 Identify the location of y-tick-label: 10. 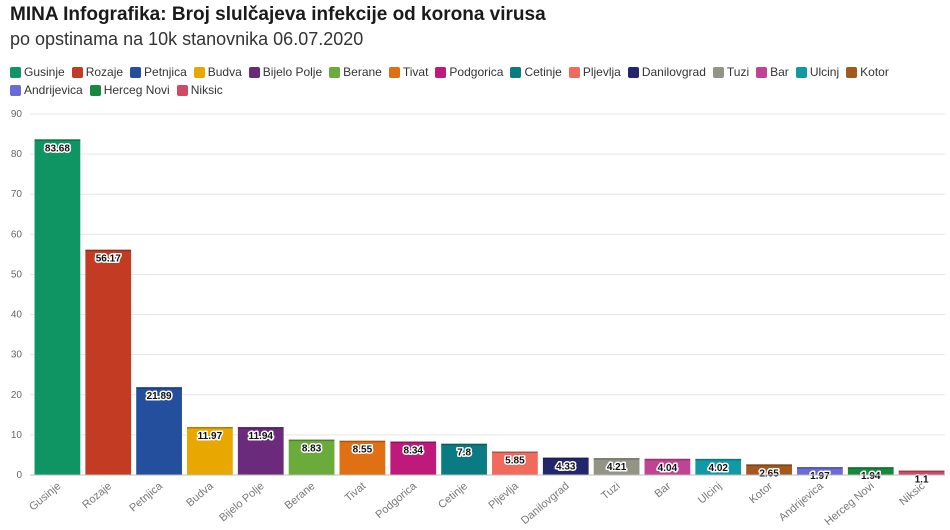
(17, 435).